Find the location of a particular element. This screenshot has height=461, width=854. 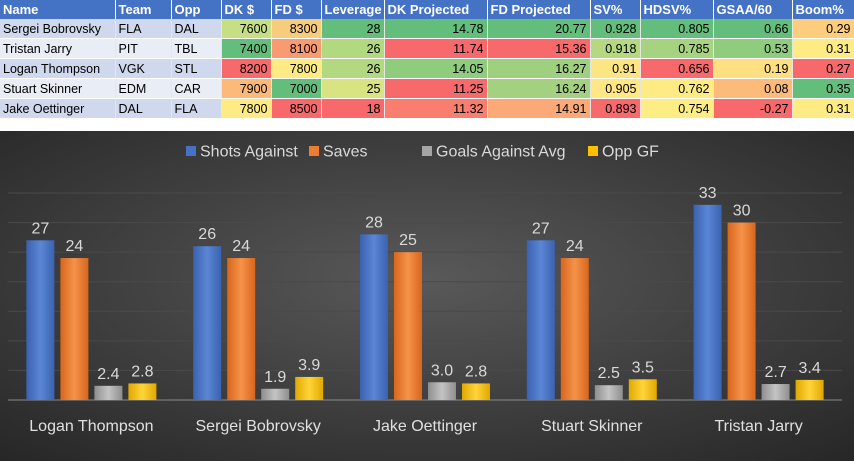

table-cell: 0.905 is located at coordinates (615, 88).